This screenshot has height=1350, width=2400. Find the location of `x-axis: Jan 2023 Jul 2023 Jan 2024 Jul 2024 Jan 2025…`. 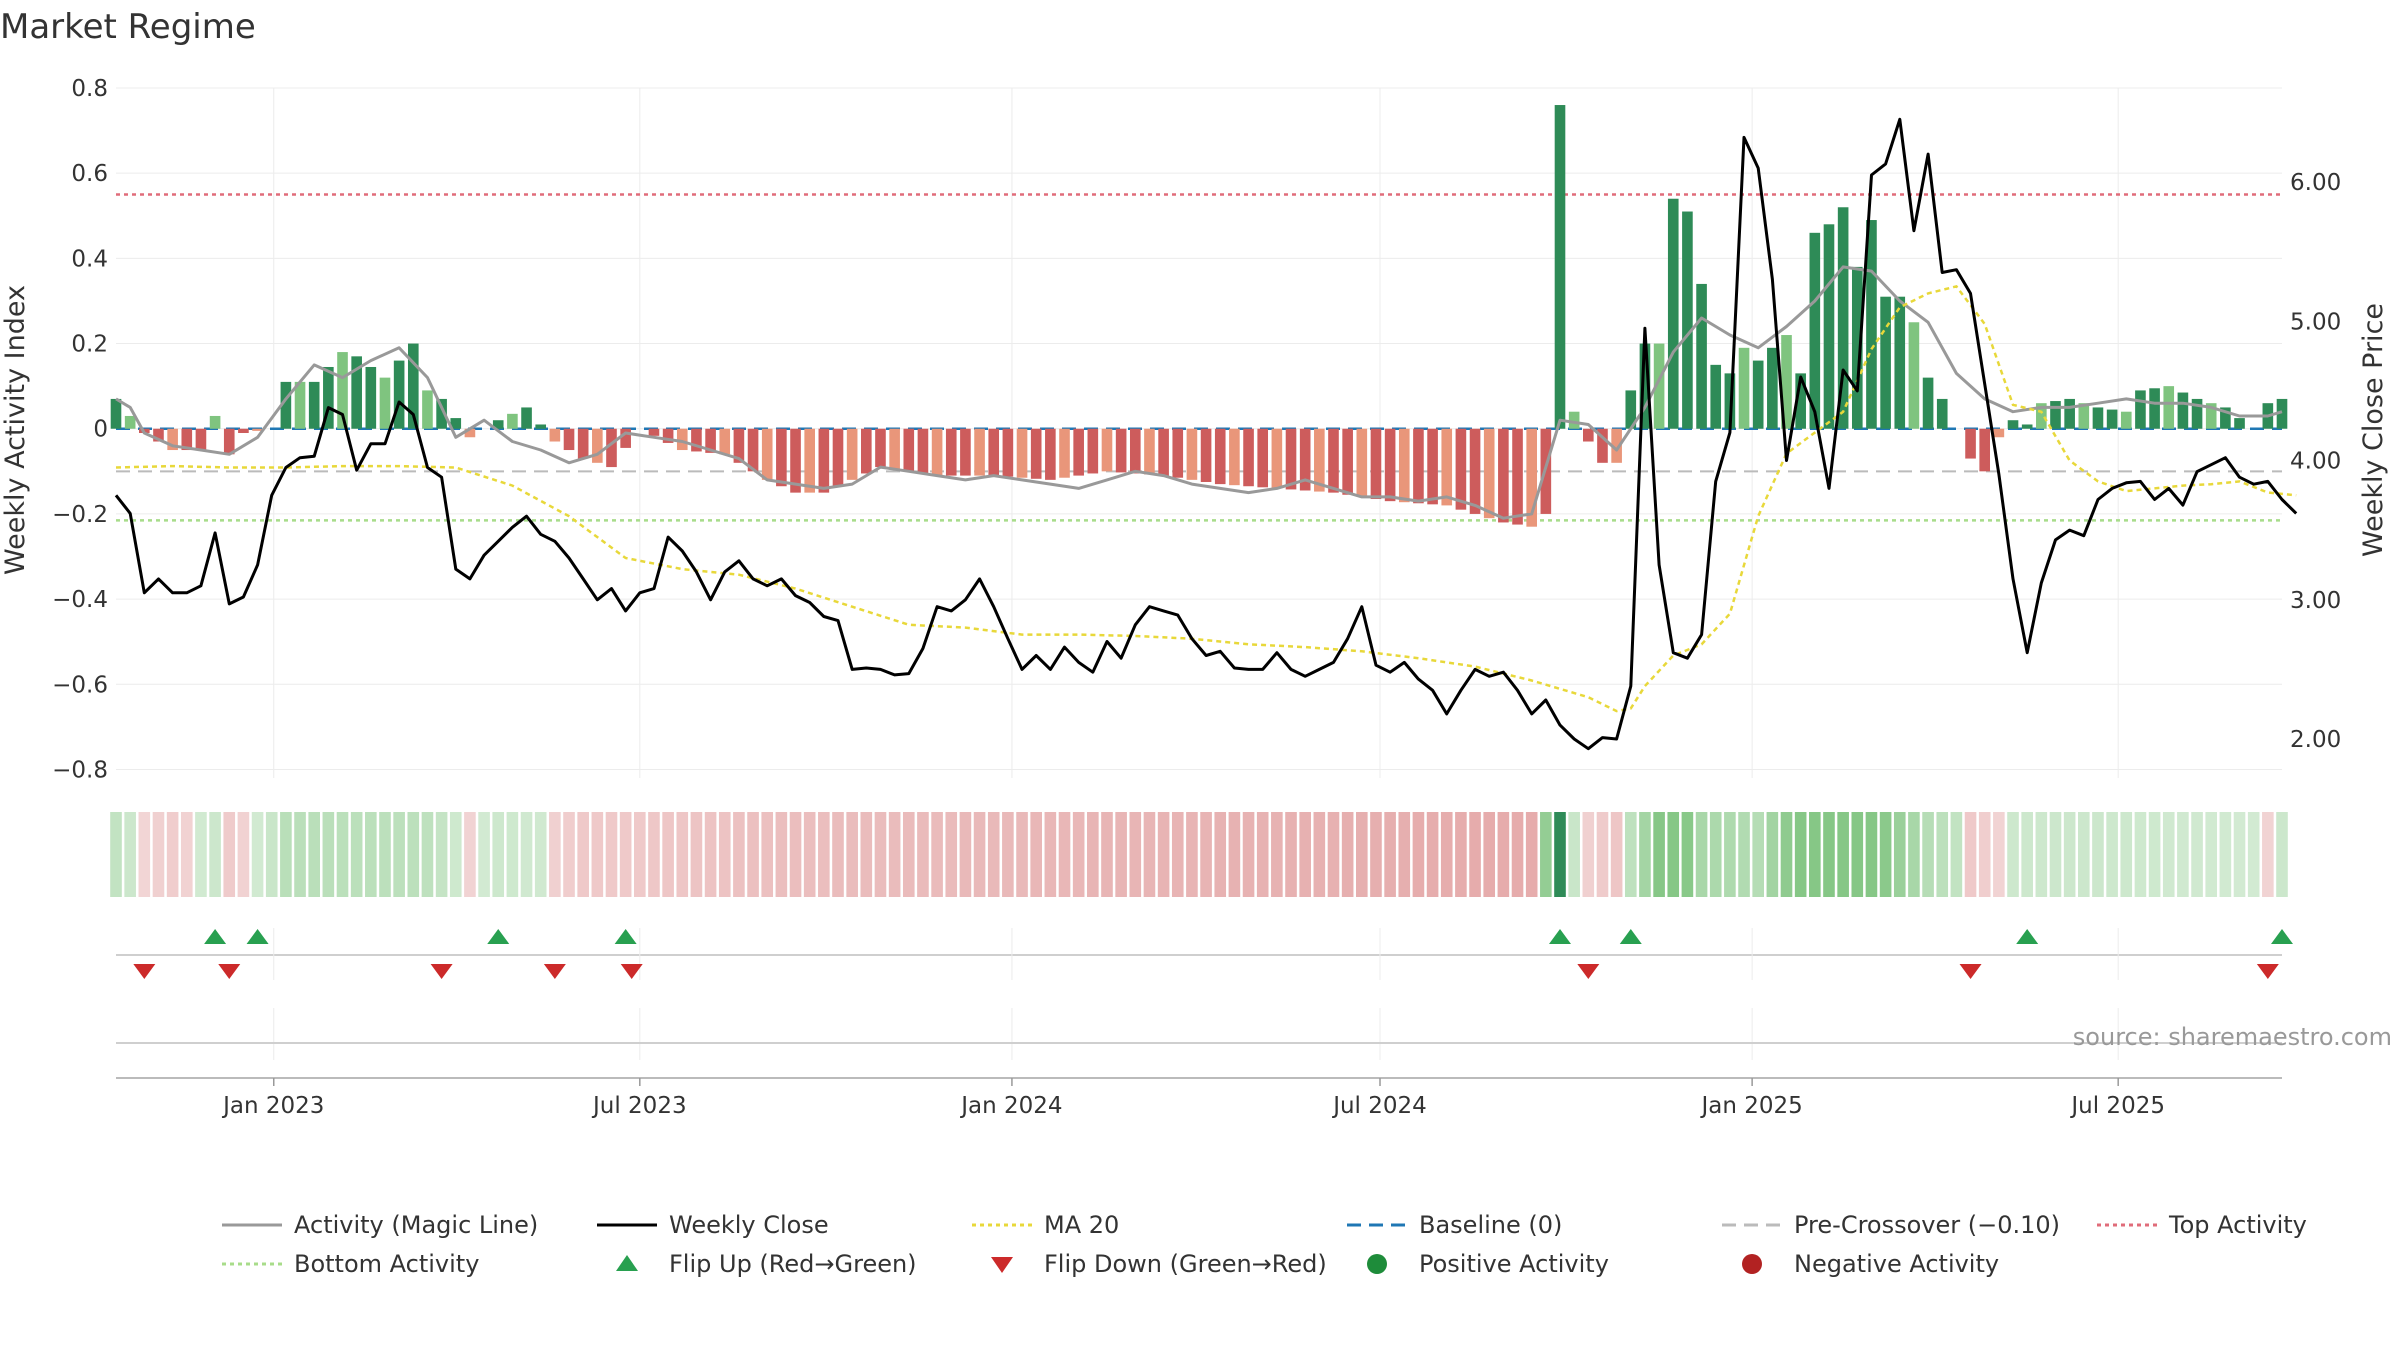

x-axis: Jan 2023 Jul 2023 Jan 2024 Jul 2024 Jan 2025… is located at coordinates (1199, 1063).